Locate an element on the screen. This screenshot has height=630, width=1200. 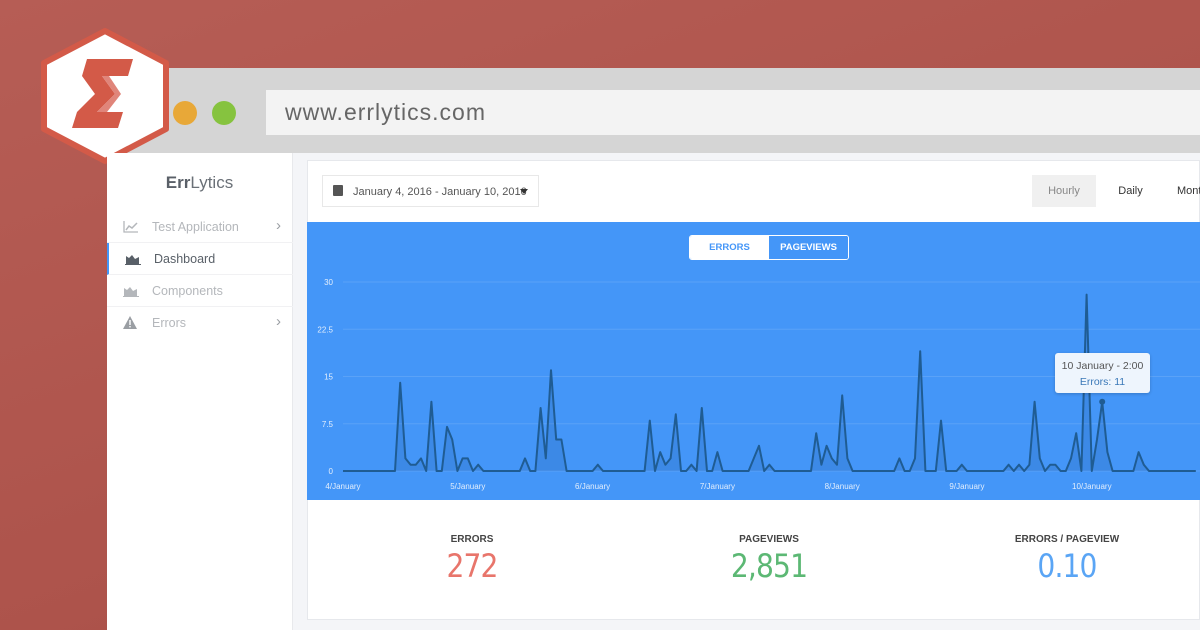
minimize-dot is located at coordinates (185, 113).